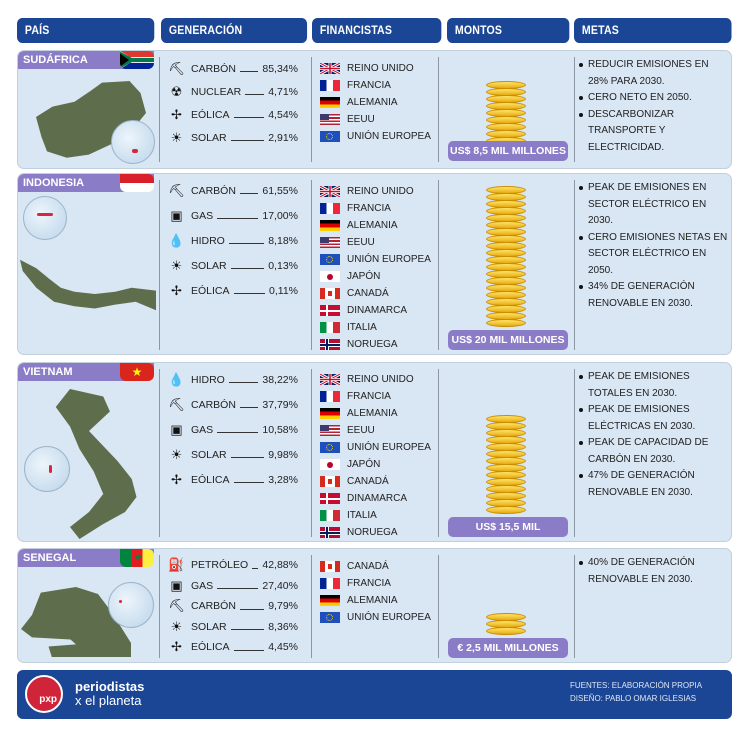  What do you see at coordinates (330, 532) in the screenshot?
I see `flag-norway-icon` at bounding box center [330, 532].